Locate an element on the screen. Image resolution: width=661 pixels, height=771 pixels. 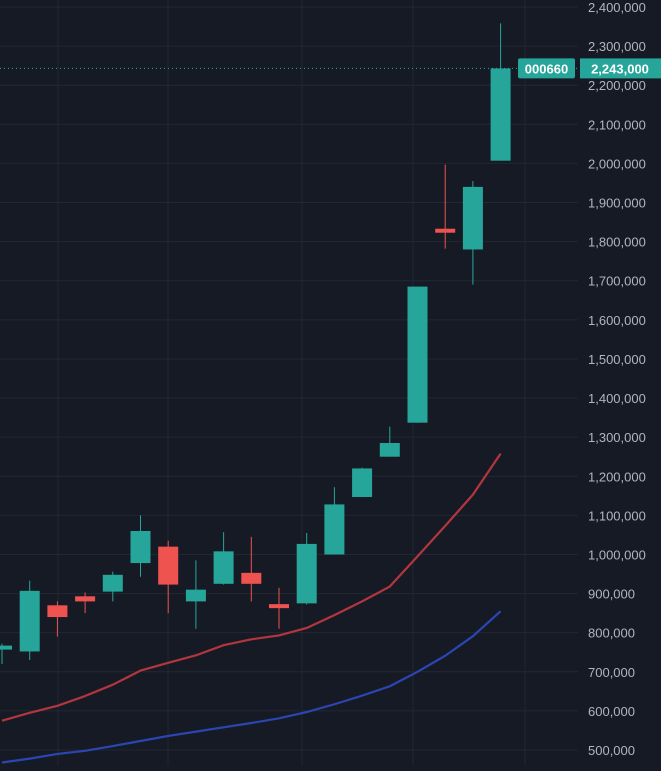
price-axis-tick-label: 600,000 is located at coordinates (611, 711).